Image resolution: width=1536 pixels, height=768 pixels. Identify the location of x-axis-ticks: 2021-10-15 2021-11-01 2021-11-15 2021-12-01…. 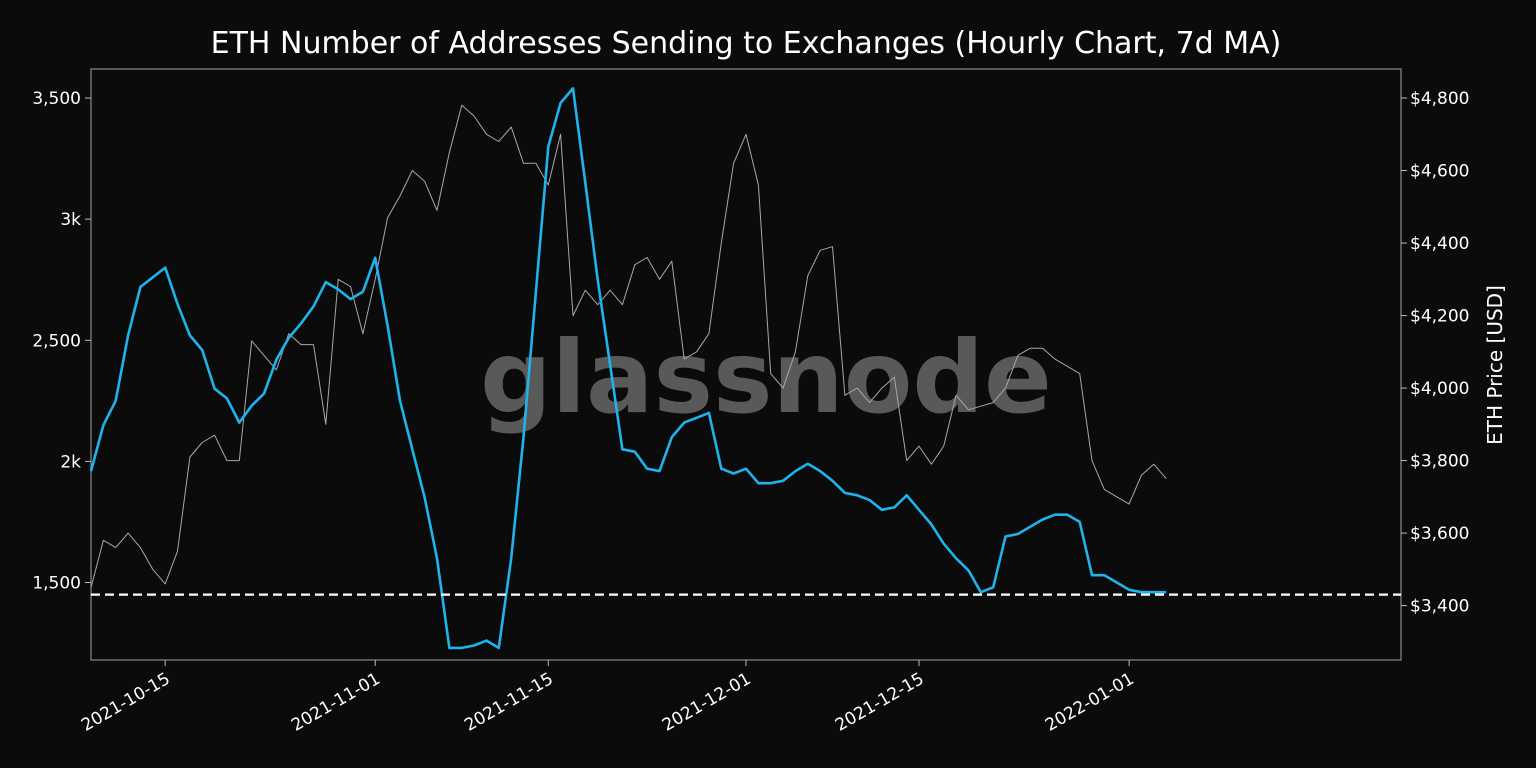
(608, 698).